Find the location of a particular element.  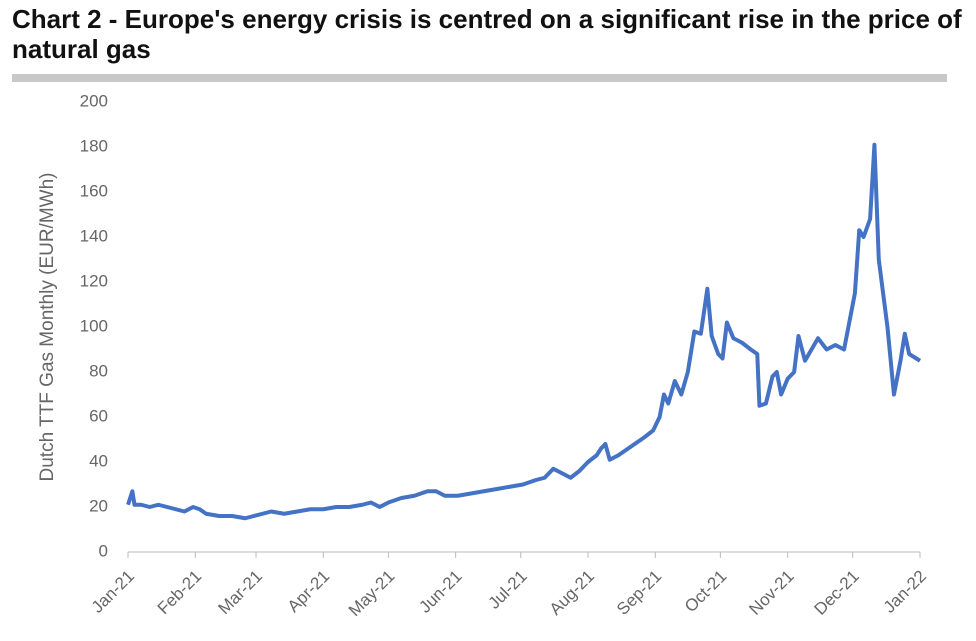

x-tick-label: Mar-21 is located at coordinates (241, 593).